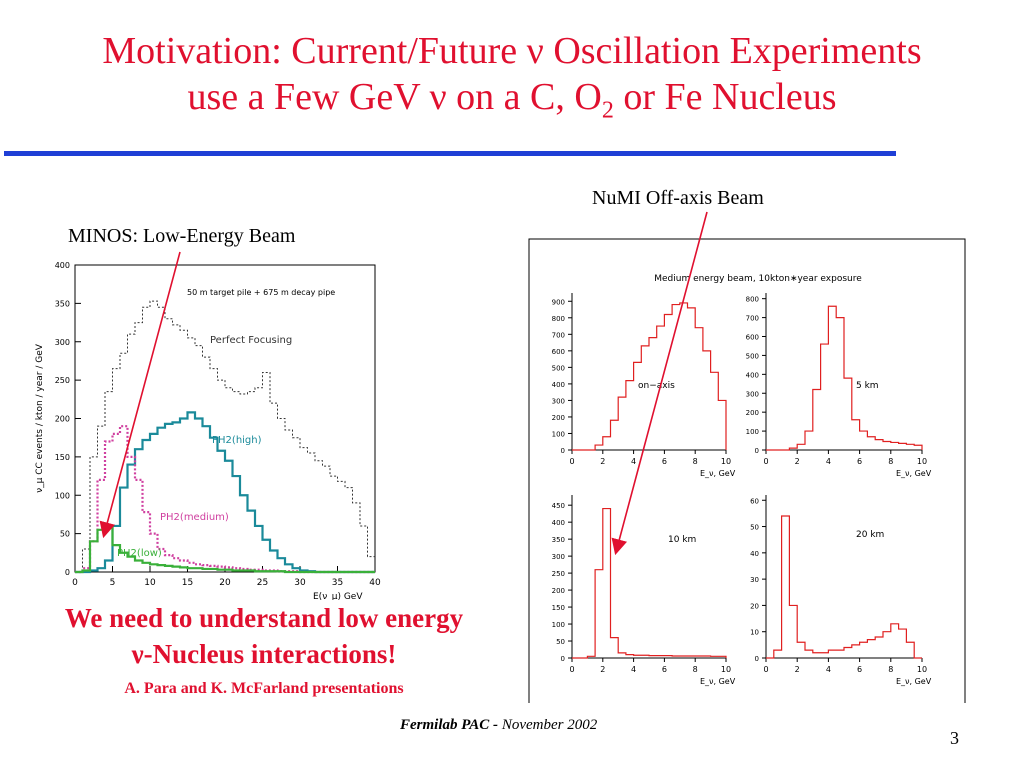 The width and height of the screenshot is (1024, 768). I want to click on panel-20km-label: 20 km, so click(870, 535).